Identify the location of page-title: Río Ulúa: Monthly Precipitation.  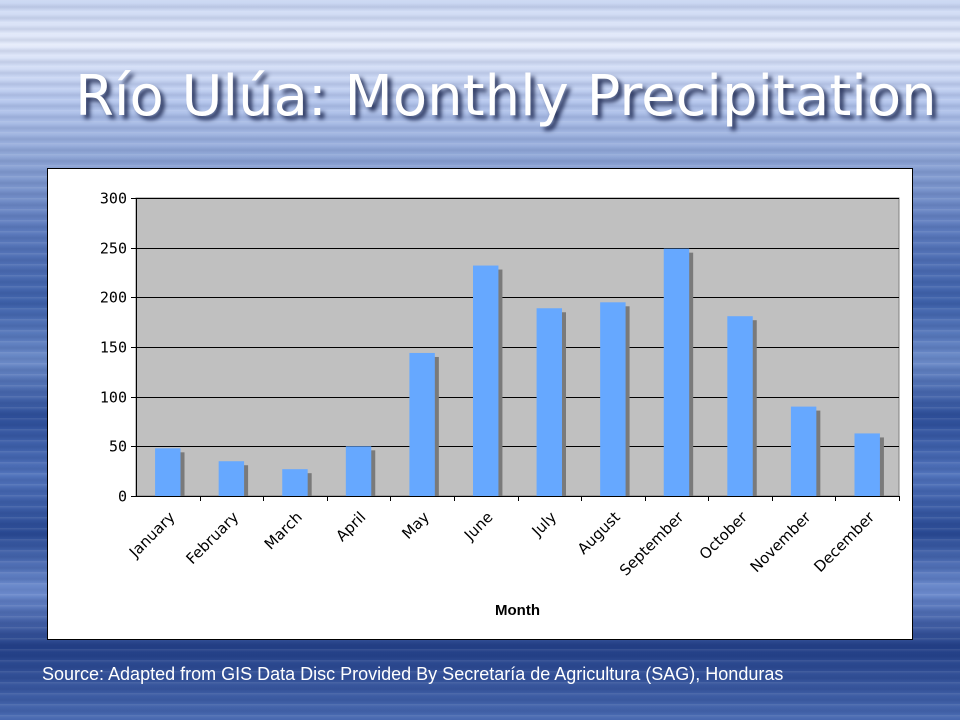
(506, 96).